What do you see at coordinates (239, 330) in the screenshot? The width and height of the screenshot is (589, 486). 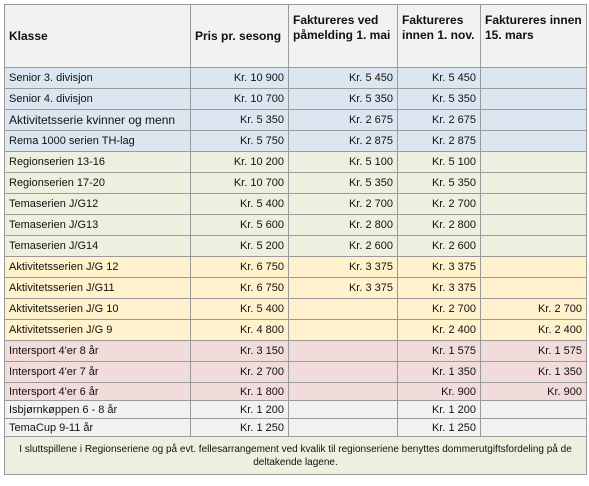 I see `amount-cell: Kr. 4 800` at bounding box center [239, 330].